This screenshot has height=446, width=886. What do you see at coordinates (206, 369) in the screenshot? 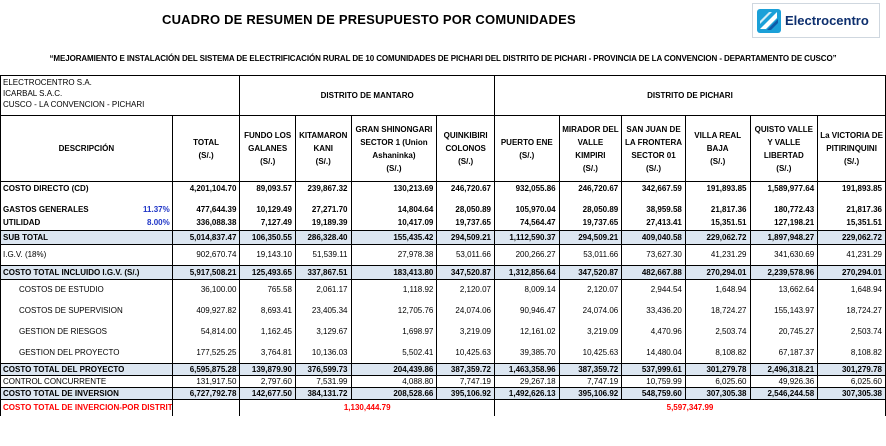
I see `row-total: 6,595,875.28` at bounding box center [206, 369].